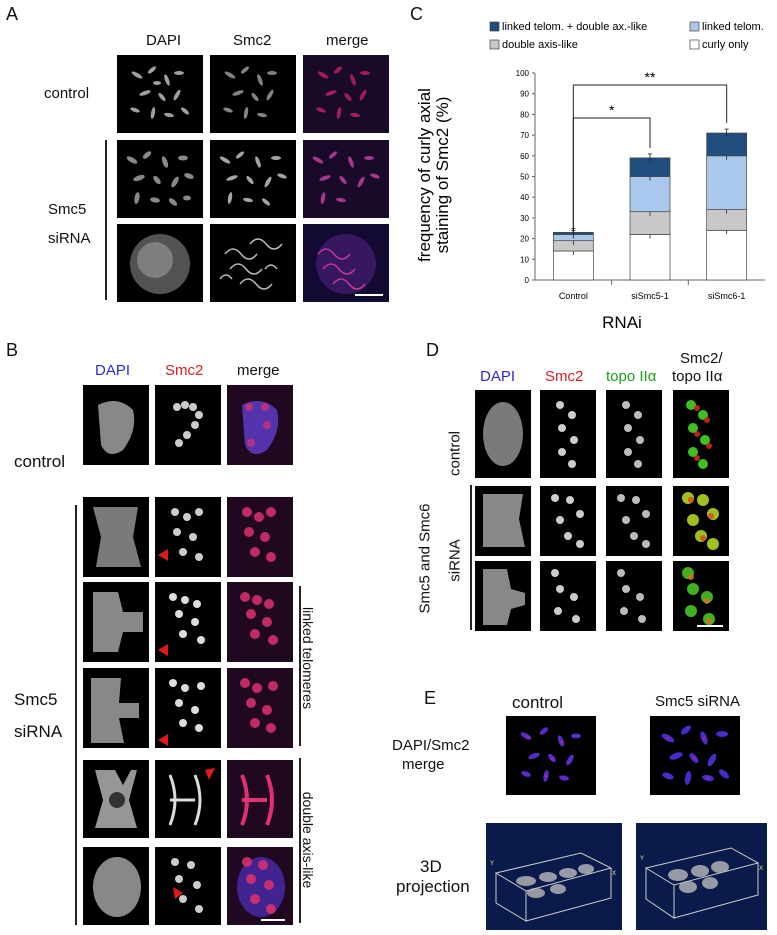 The image size is (777, 935). I want to click on panel-e-col-smc5-sirna: Smc5 siRNA, so click(698, 701).